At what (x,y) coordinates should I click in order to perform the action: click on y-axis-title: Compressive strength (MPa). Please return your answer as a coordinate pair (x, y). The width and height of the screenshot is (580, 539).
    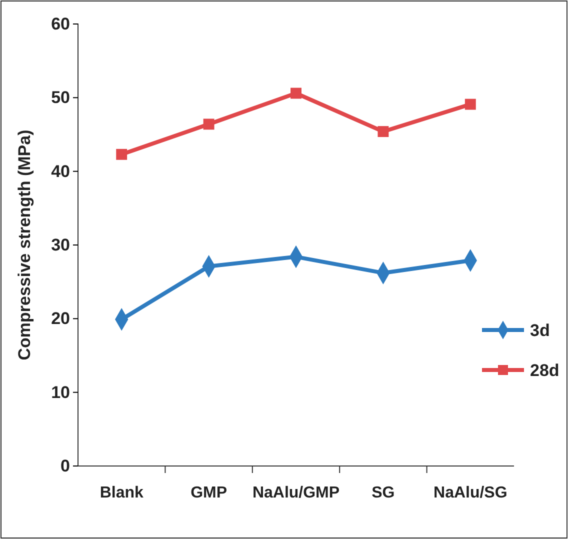
    Looking at the image, I should click on (24, 245).